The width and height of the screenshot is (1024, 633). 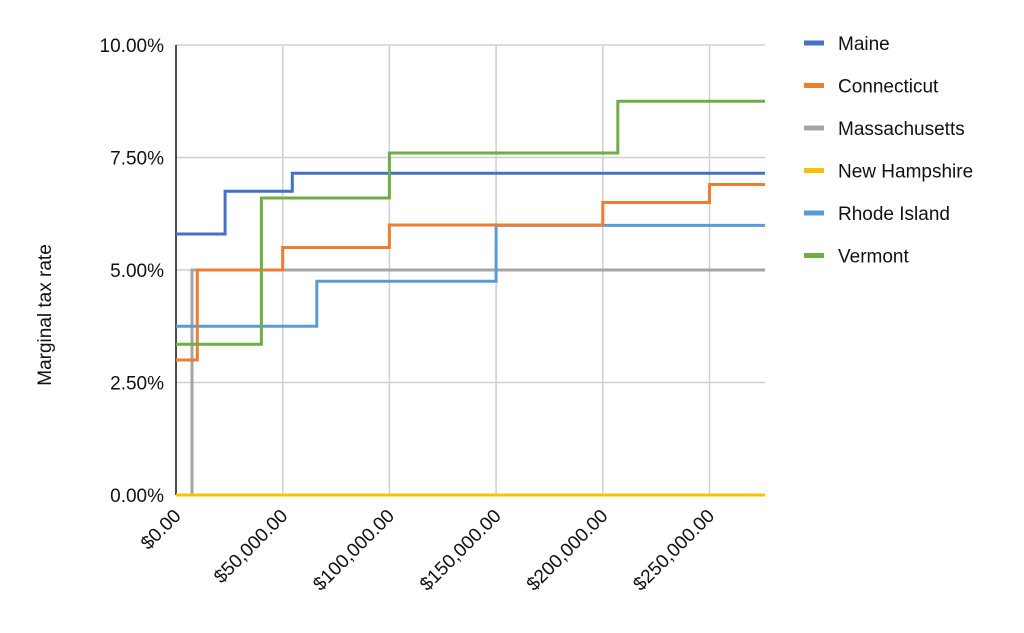 What do you see at coordinates (161, 530) in the screenshot?
I see `x-tick-label: $0.00` at bounding box center [161, 530].